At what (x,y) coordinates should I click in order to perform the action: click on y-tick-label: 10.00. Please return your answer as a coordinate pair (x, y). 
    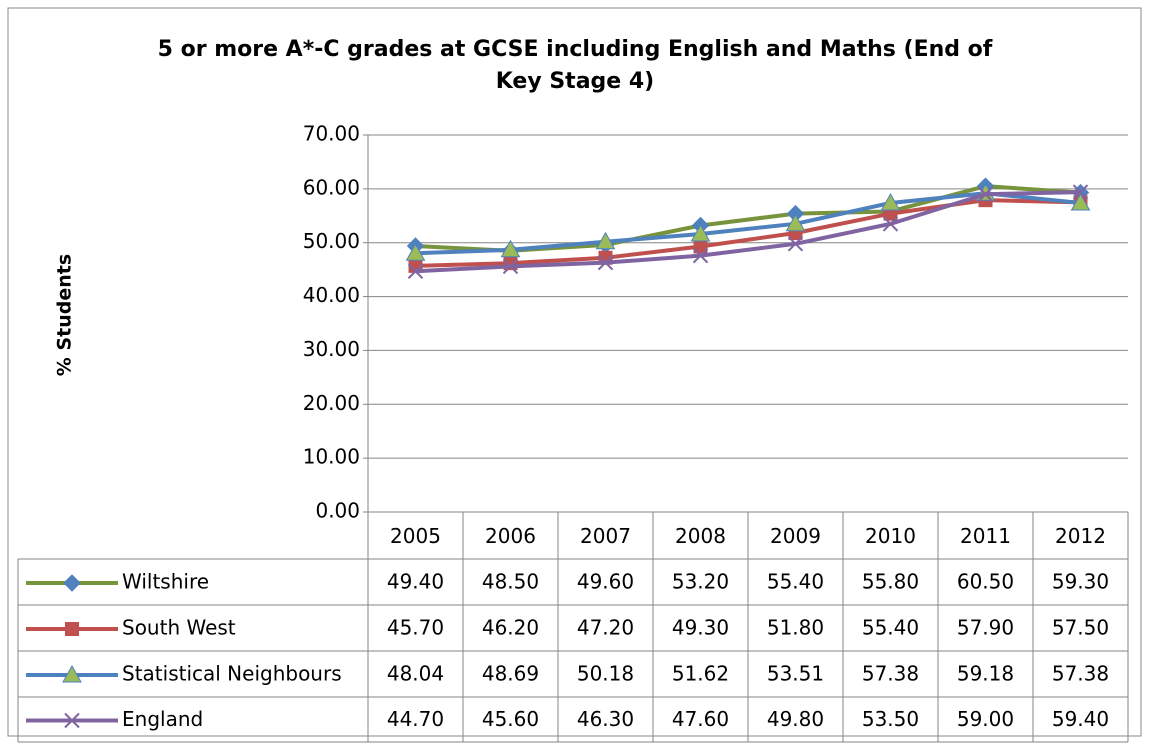
    Looking at the image, I should click on (331, 457).